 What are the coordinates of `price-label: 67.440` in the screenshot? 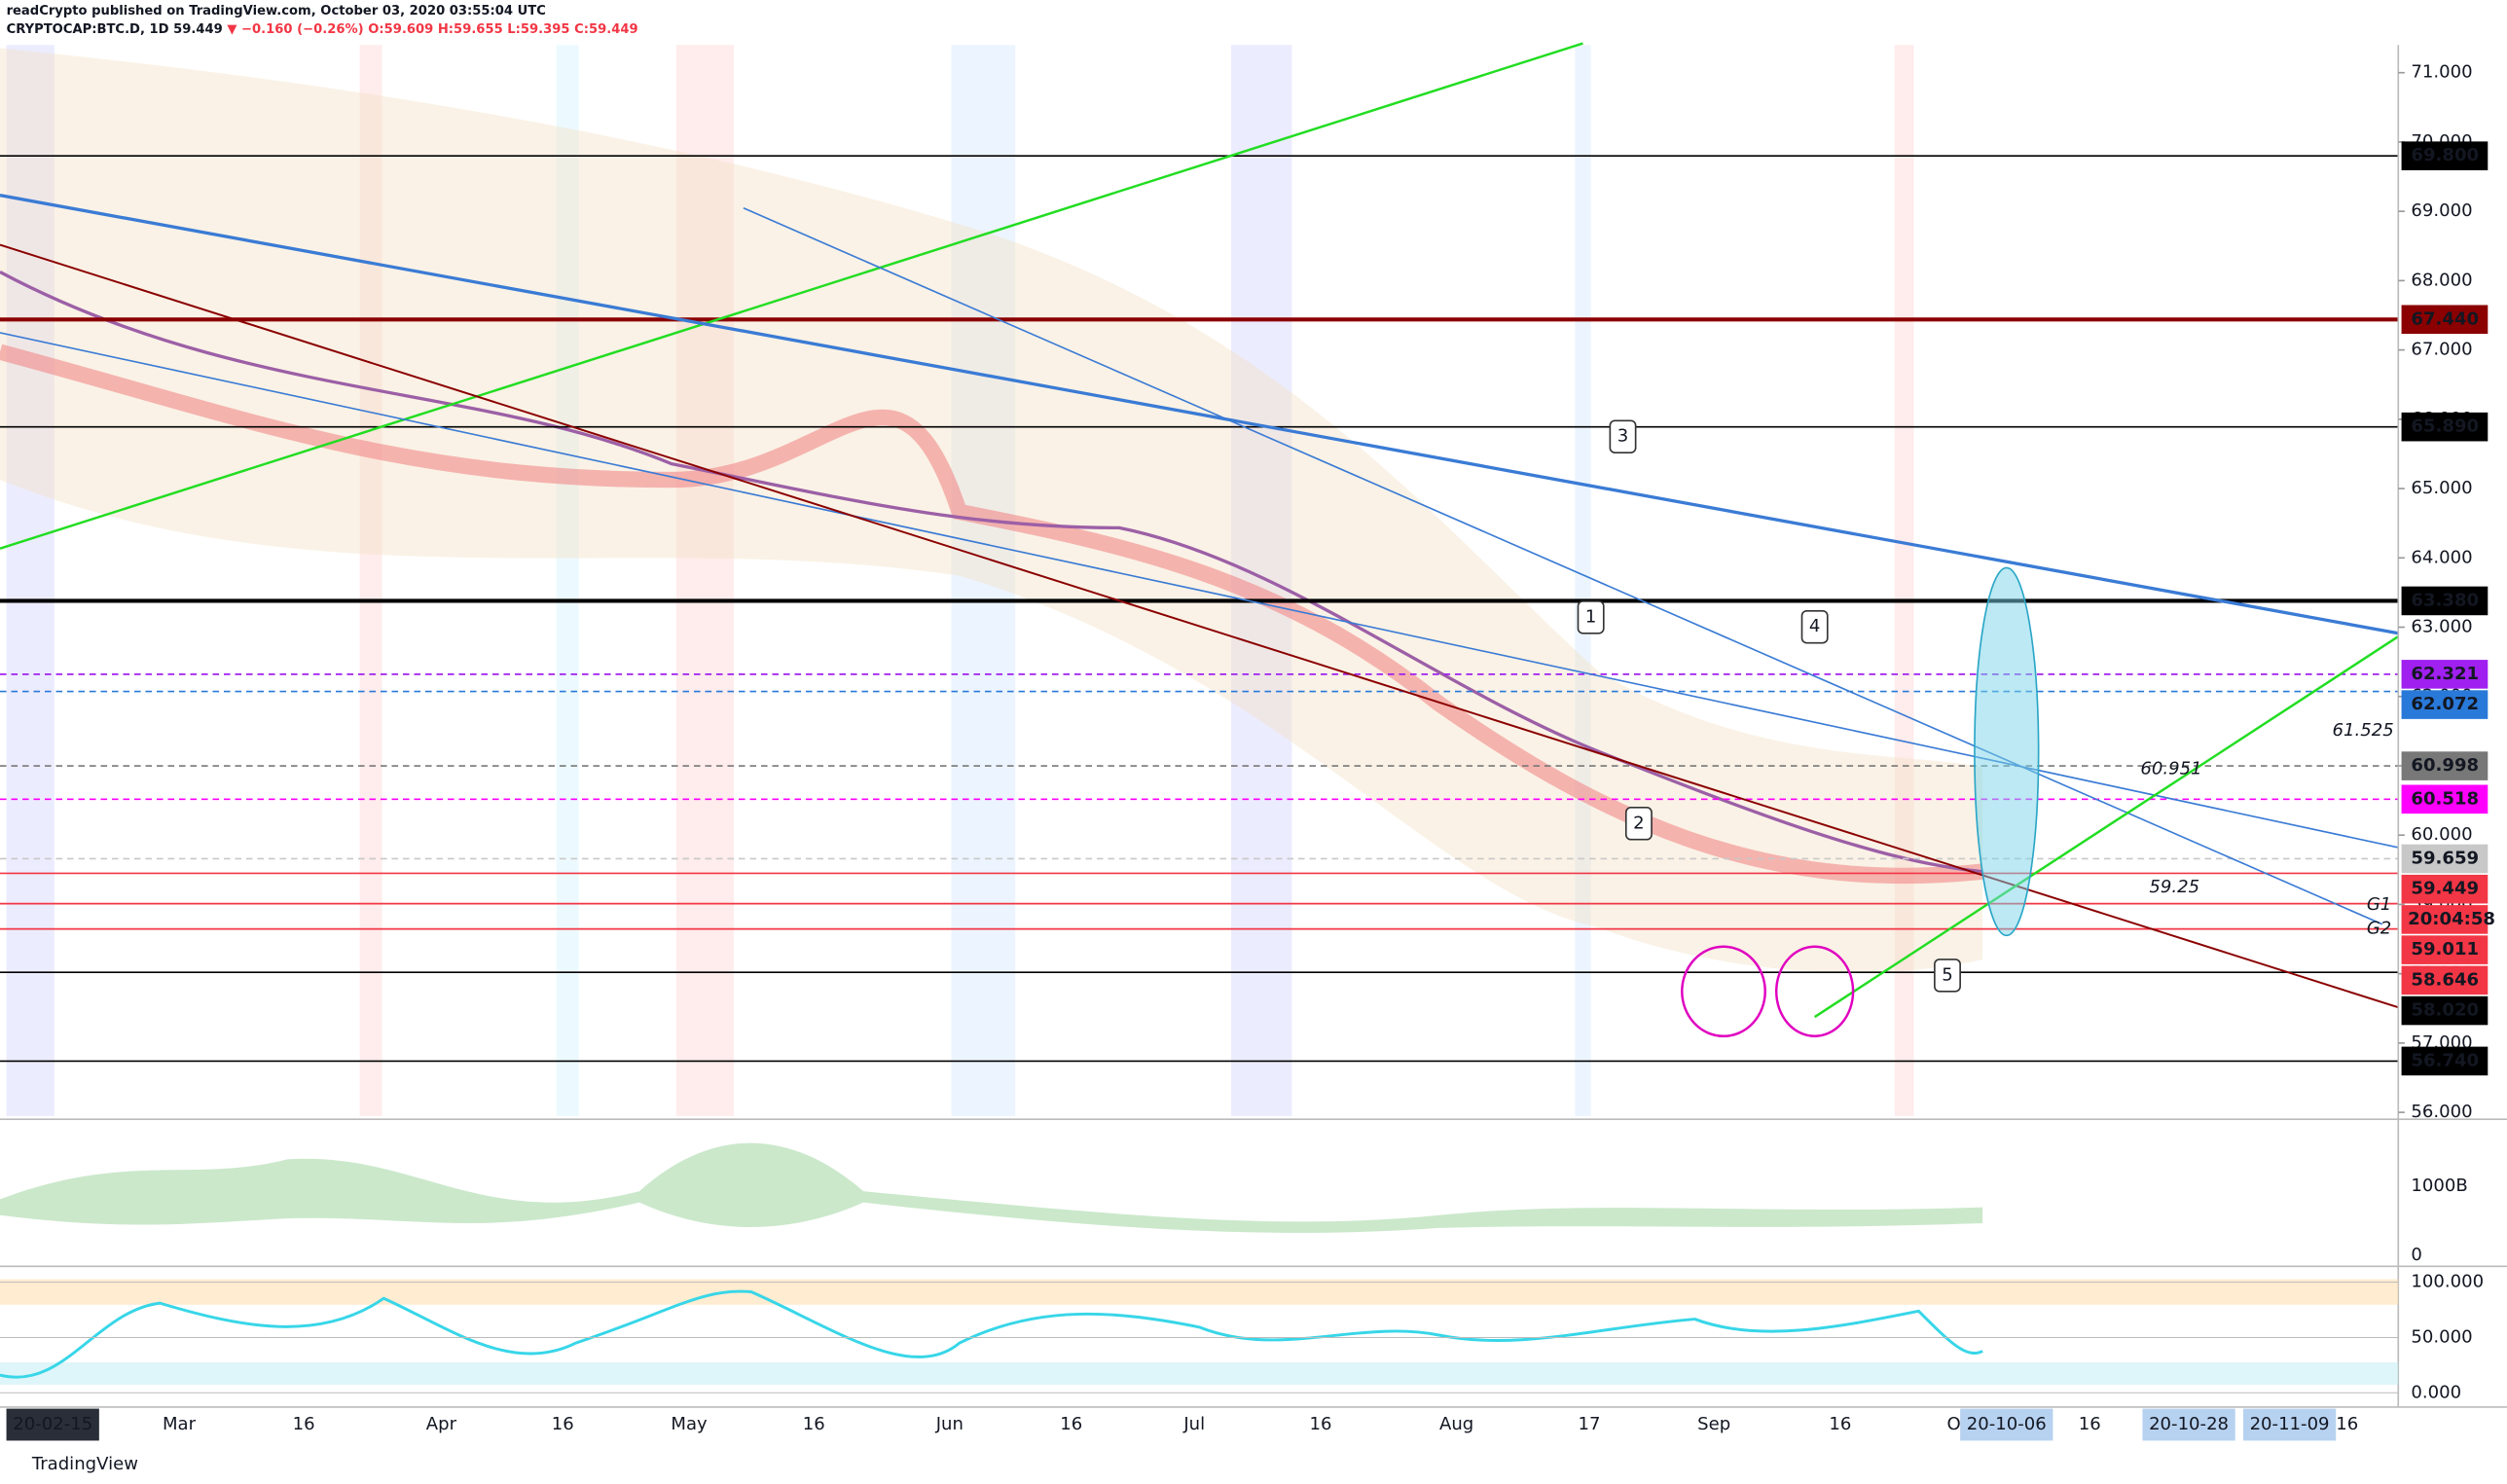 It's located at (2445, 319).